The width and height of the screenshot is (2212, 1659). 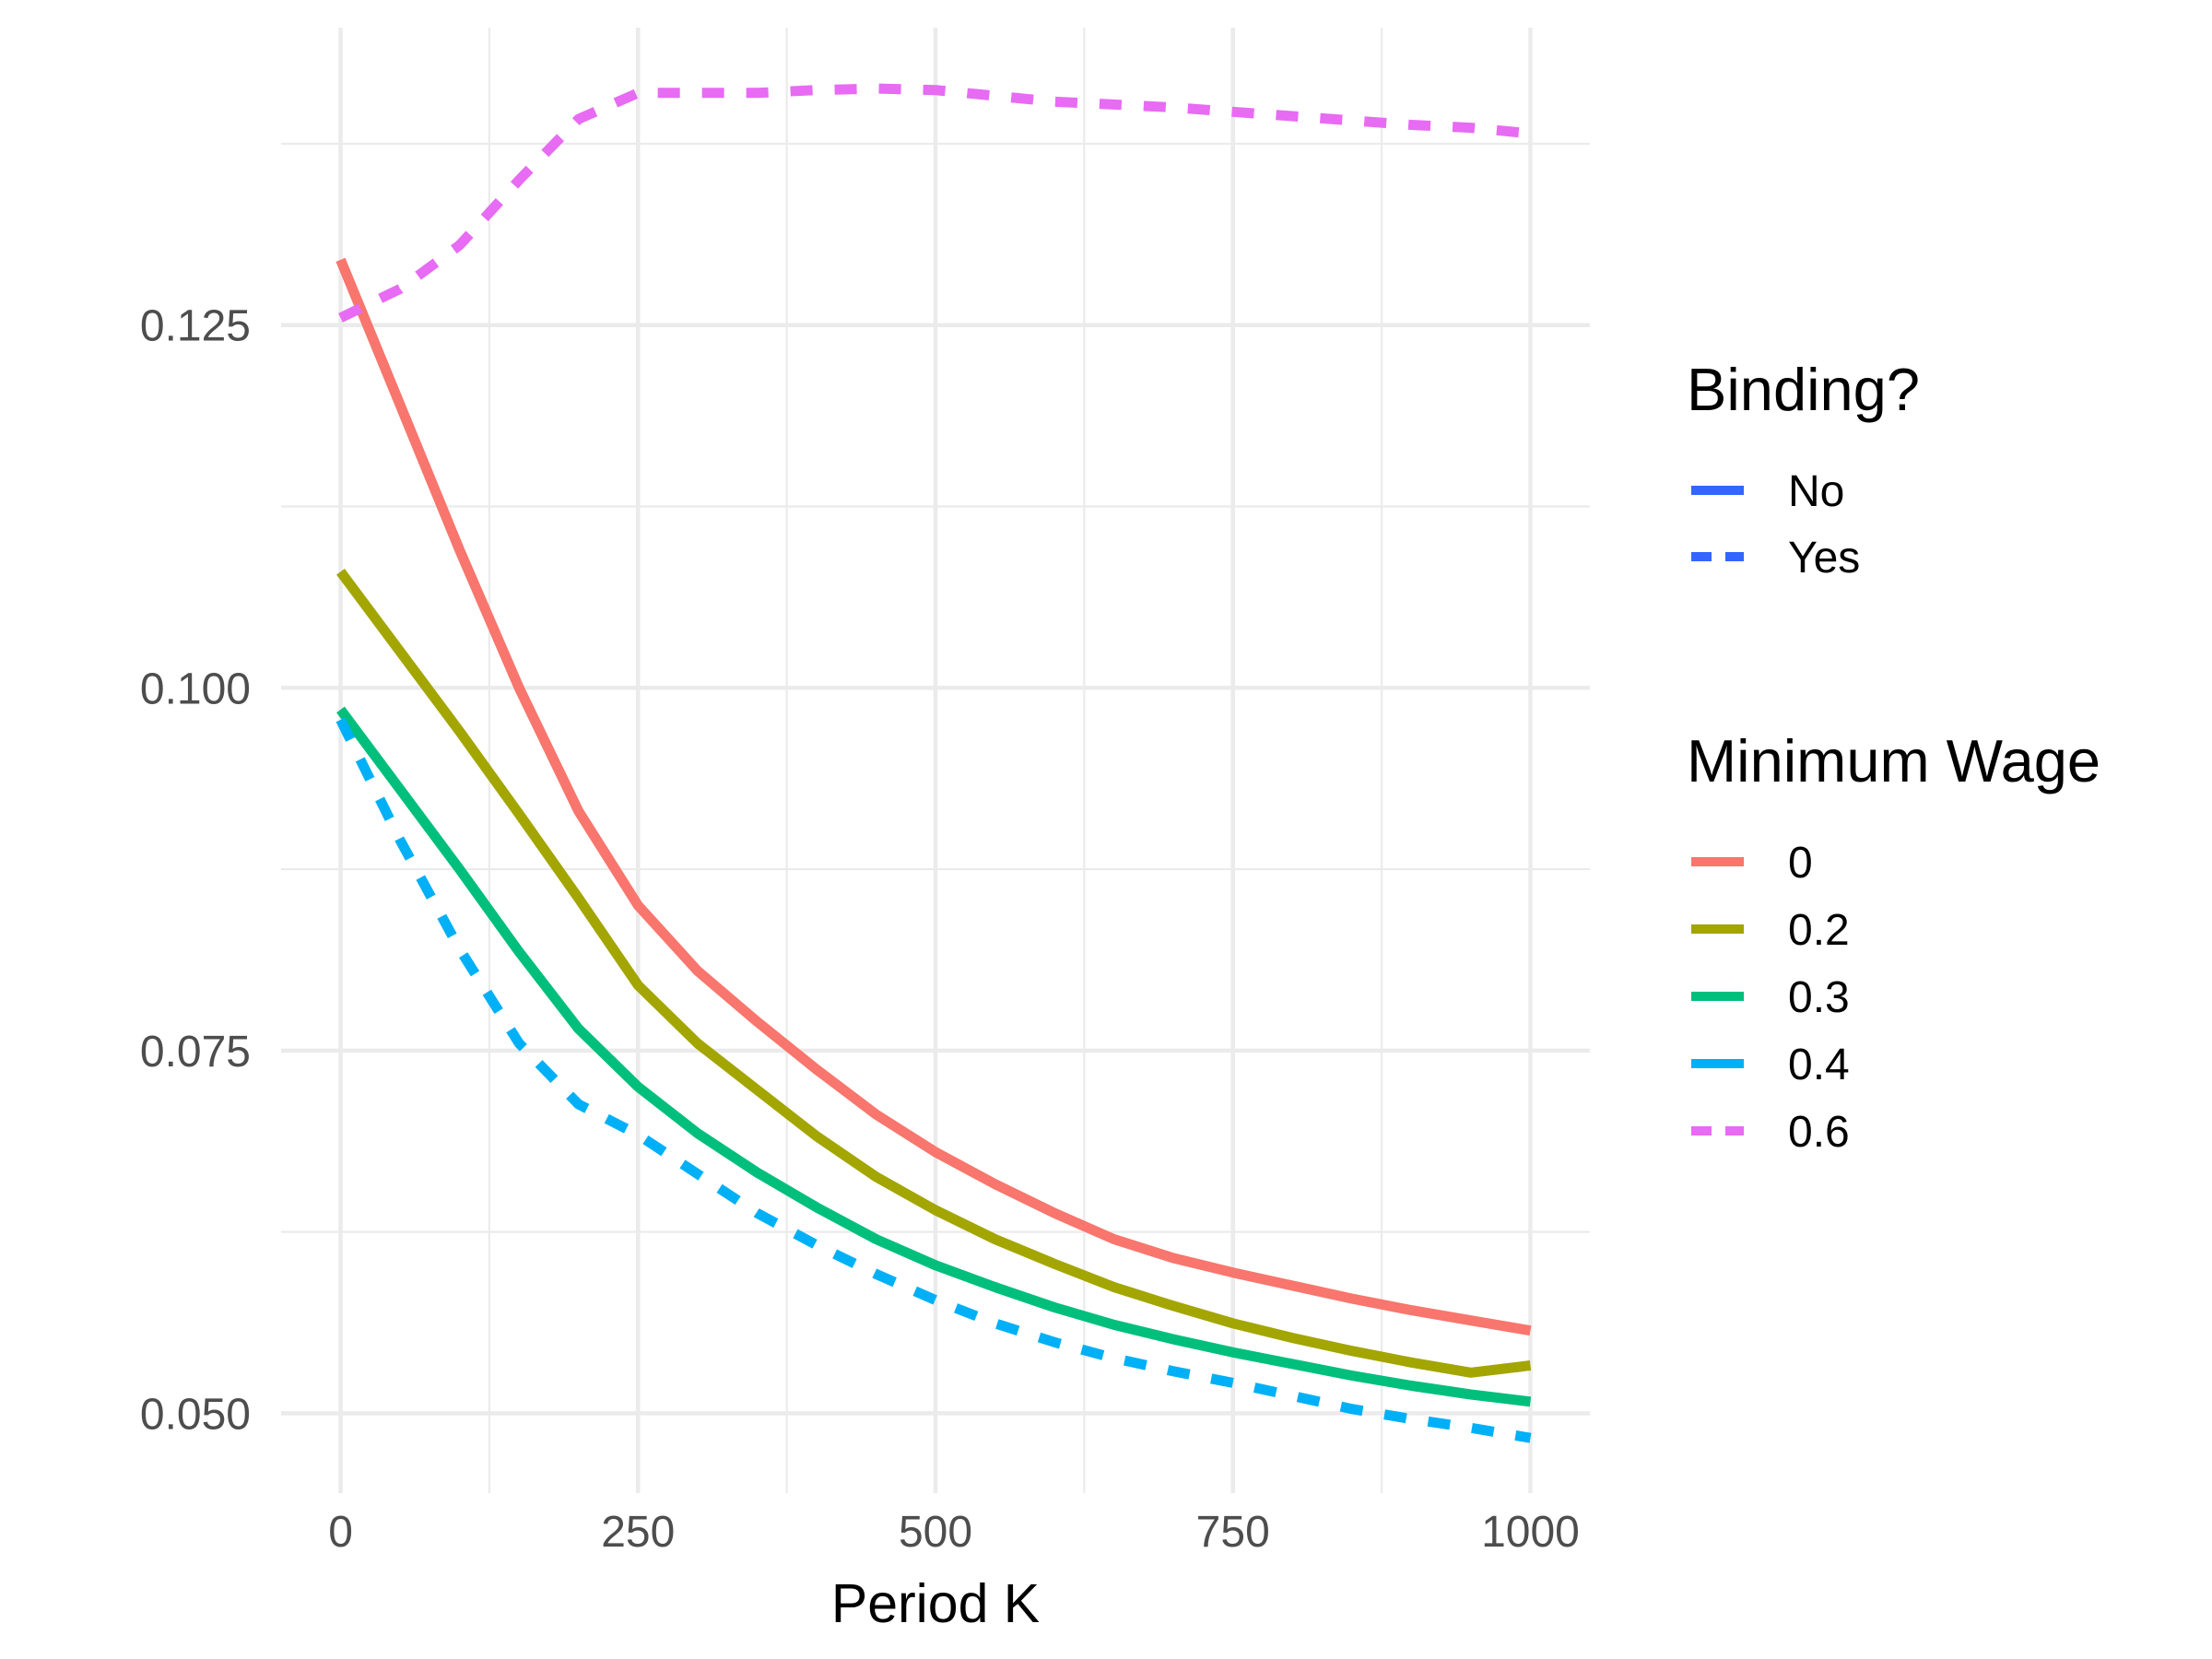 I want to click on y-tick-label: 0.075, so click(x=195, y=1052).